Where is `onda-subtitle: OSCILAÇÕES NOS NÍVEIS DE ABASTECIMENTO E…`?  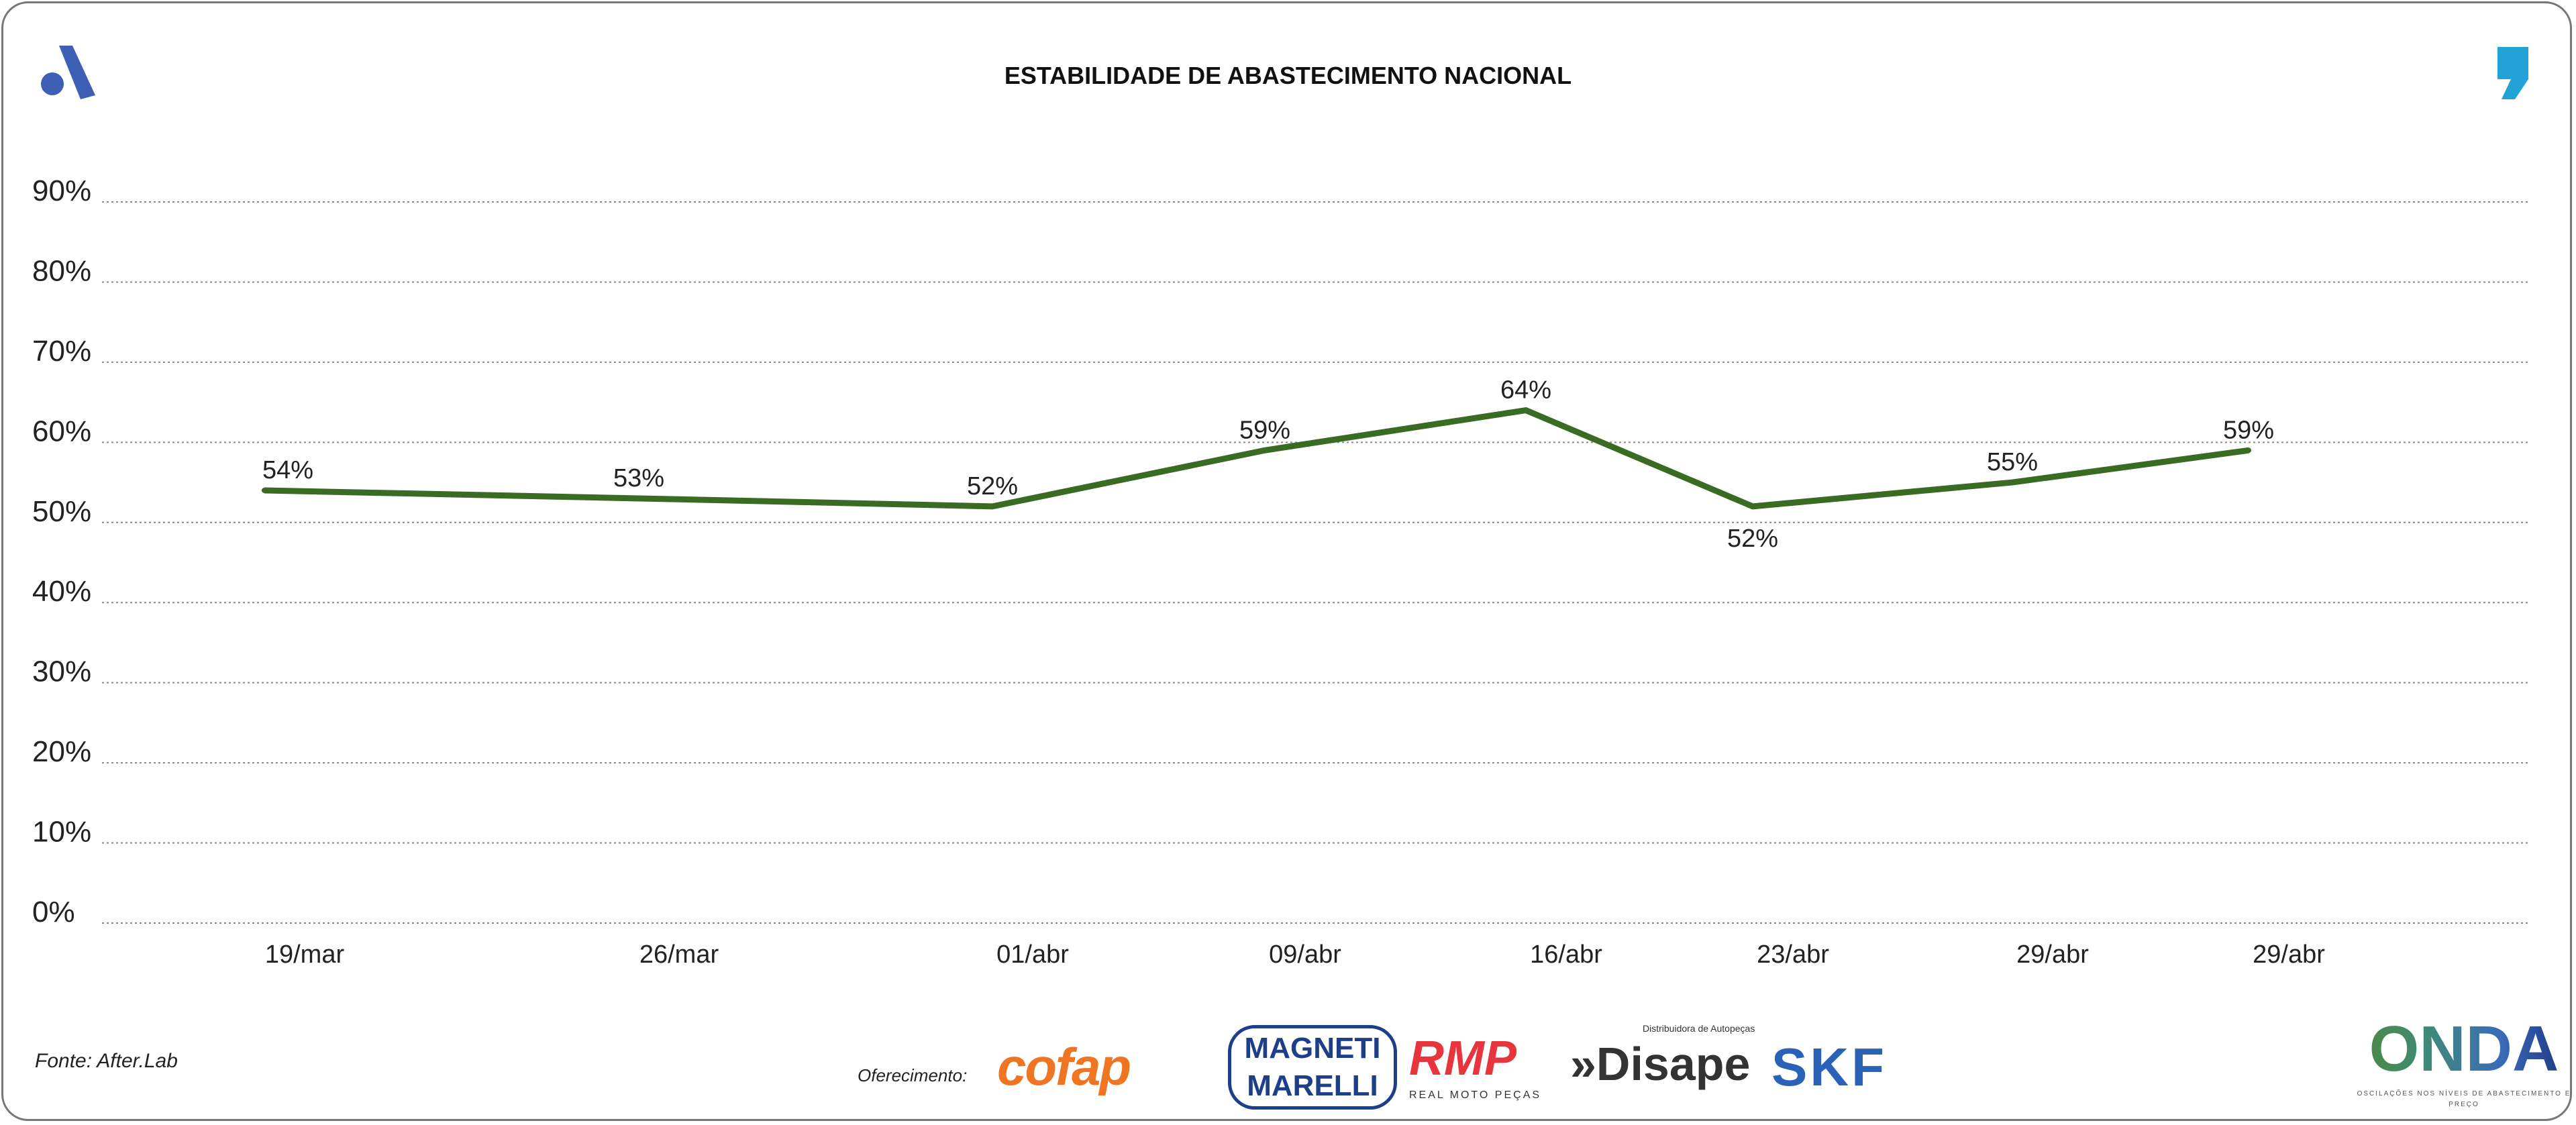
onda-subtitle: OSCILAÇÕES NOS NÍVEIS DE ABASTECIMENTO E… is located at coordinates (2464, 1099).